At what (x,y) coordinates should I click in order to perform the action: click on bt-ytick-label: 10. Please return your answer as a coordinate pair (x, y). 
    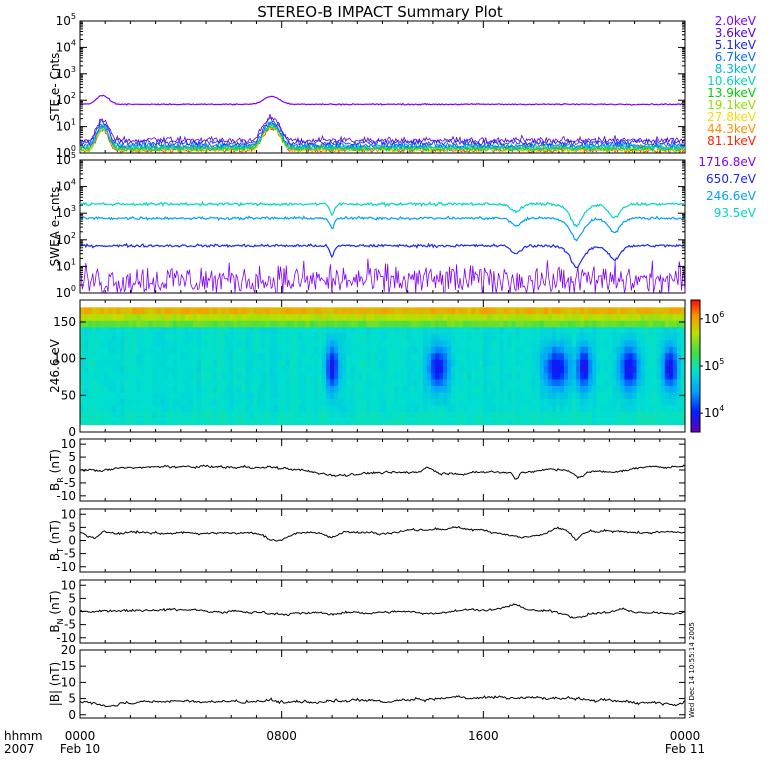
    Looking at the image, I should click on (68, 514).